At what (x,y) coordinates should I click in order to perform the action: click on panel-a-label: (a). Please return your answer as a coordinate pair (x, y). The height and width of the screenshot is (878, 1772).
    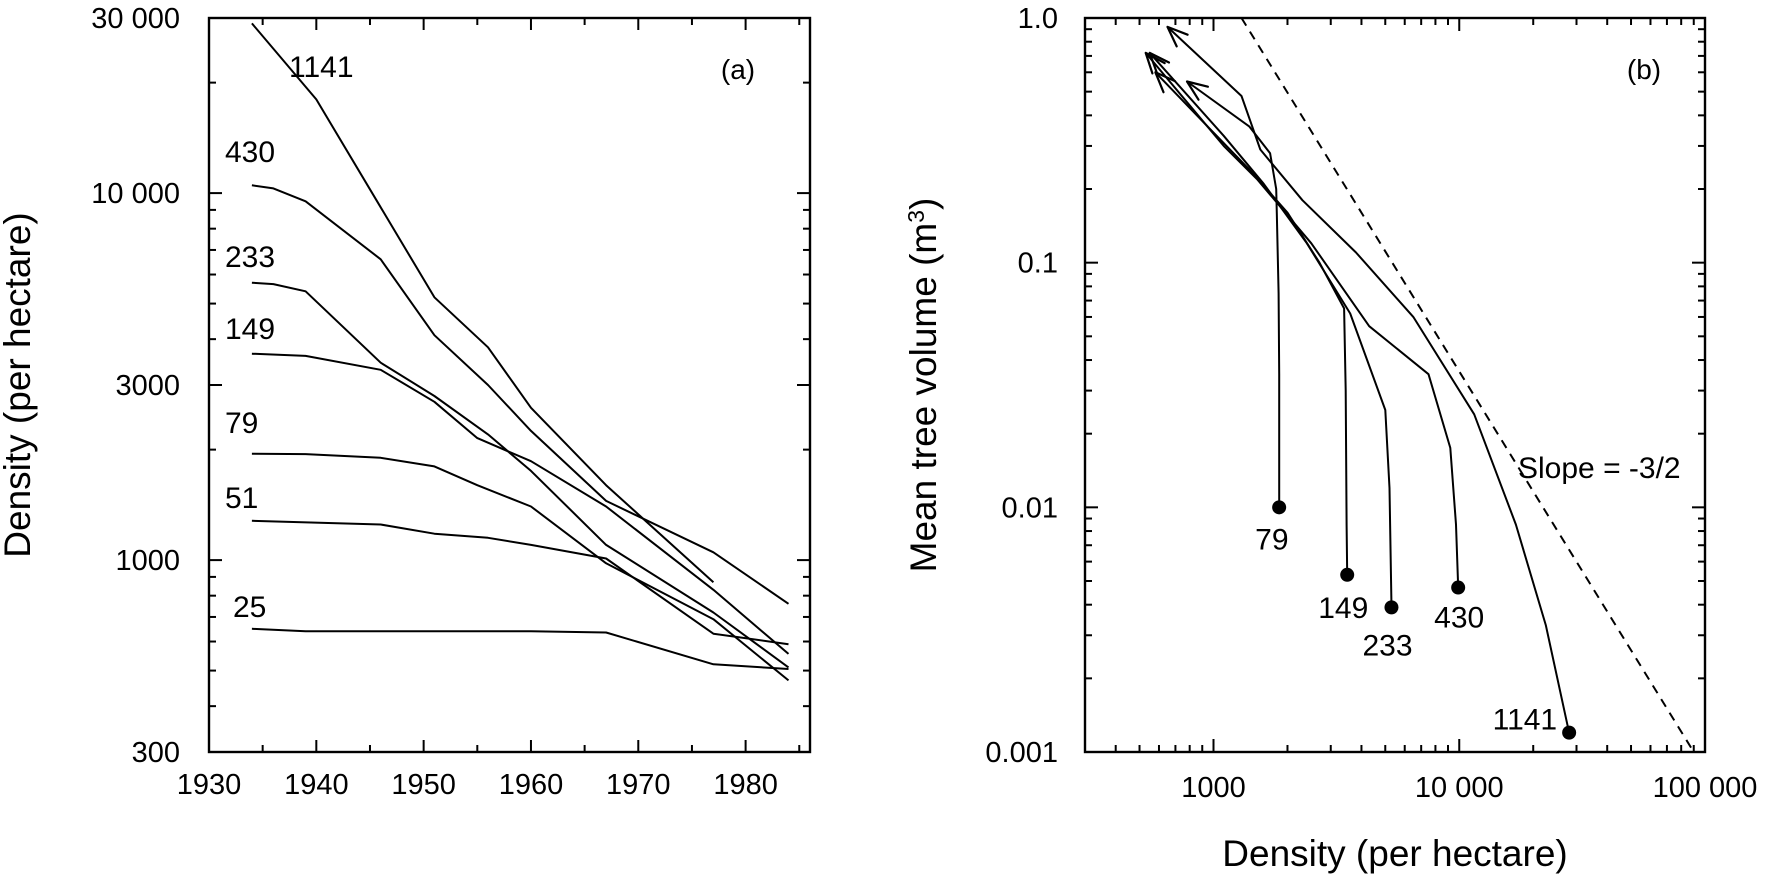
    Looking at the image, I should click on (738, 69).